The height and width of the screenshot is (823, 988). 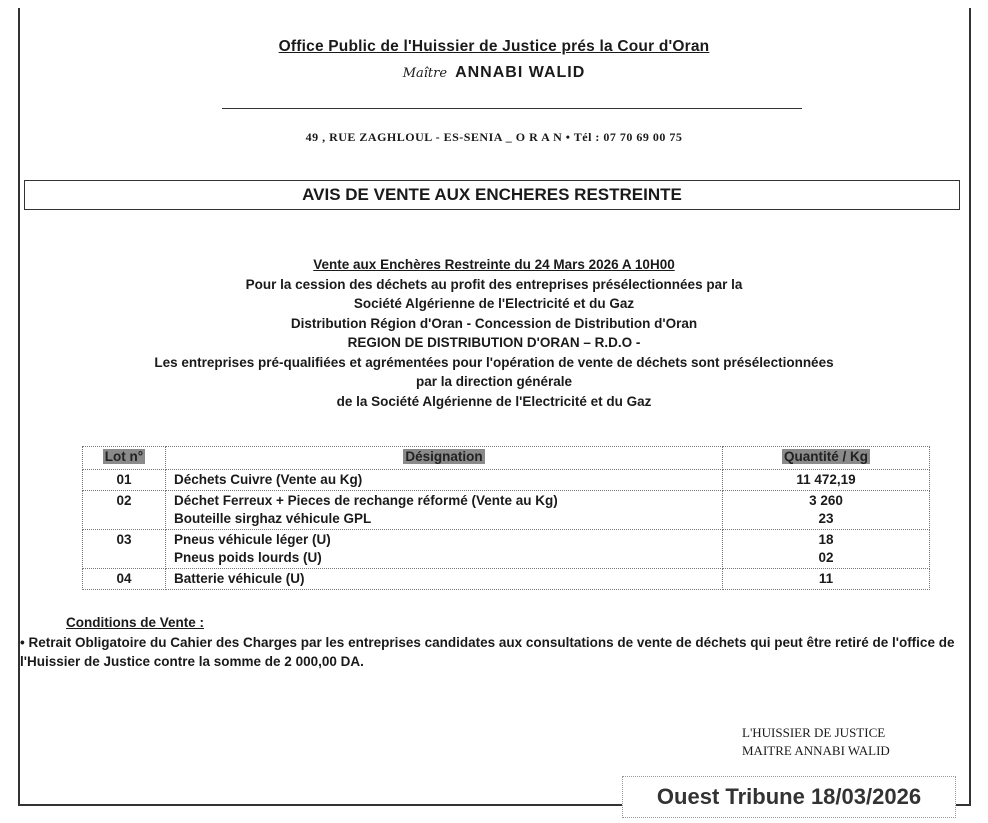 I want to click on maitre-prefix: Maître, so click(x=425, y=73).